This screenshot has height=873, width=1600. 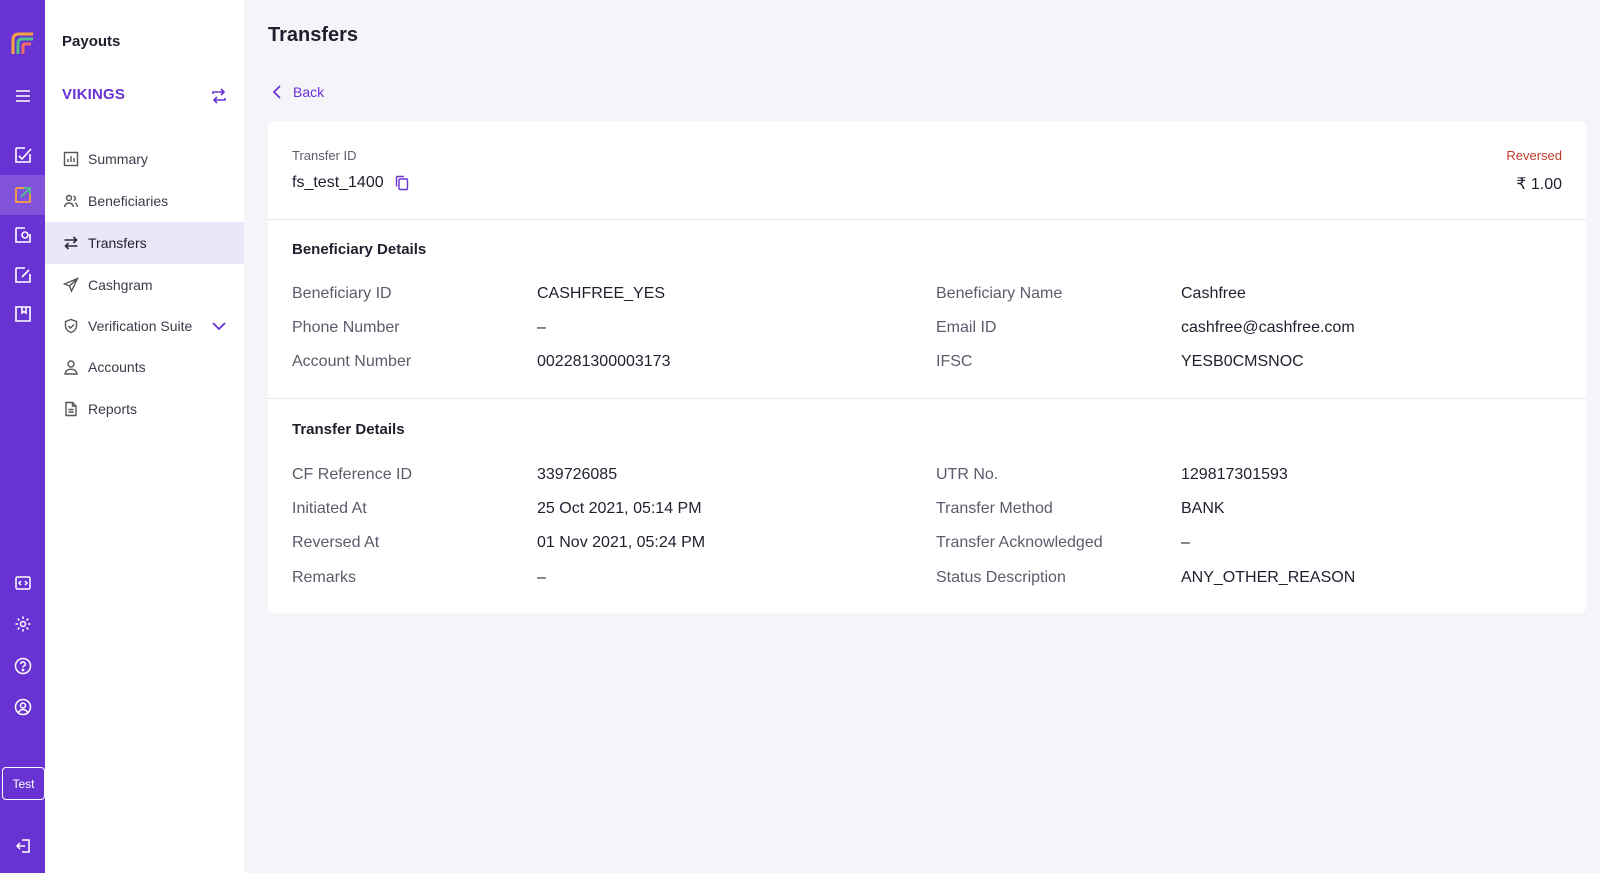 What do you see at coordinates (22, 275) in the screenshot?
I see `document-edit-icon` at bounding box center [22, 275].